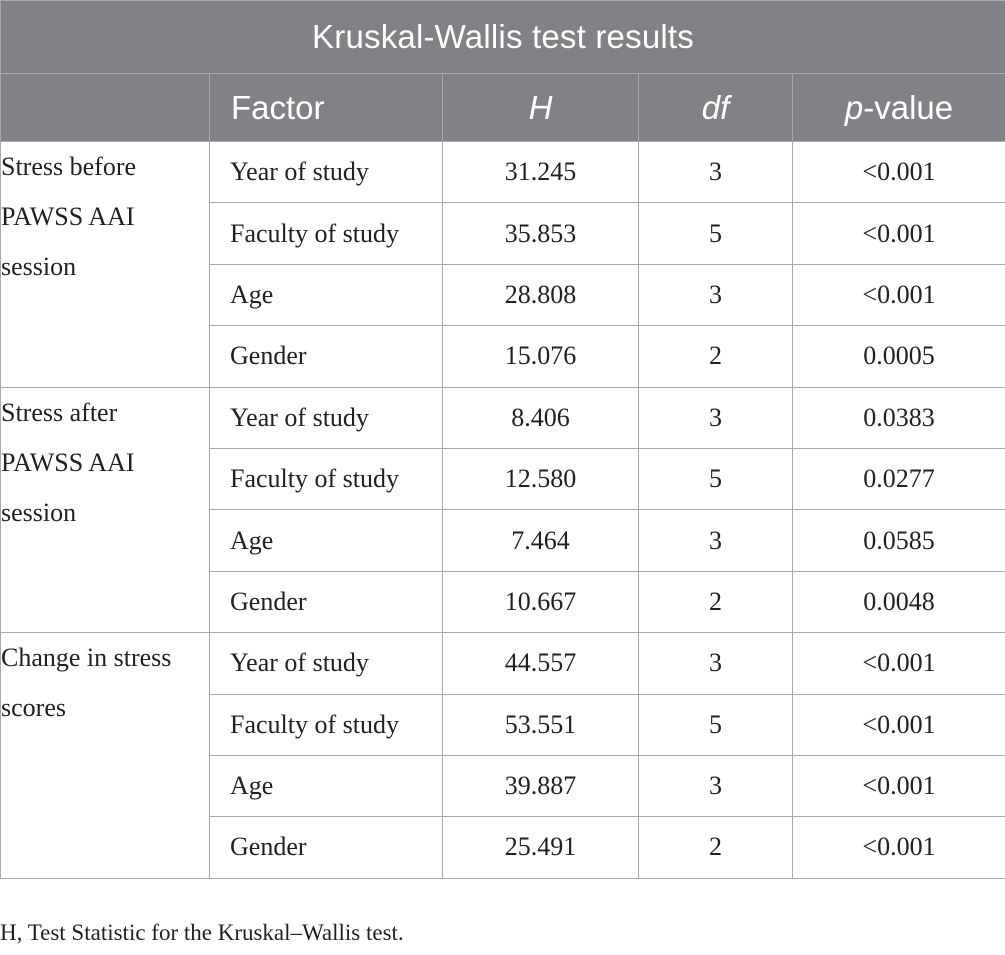  I want to click on h-cell: 12.580, so click(540, 479).